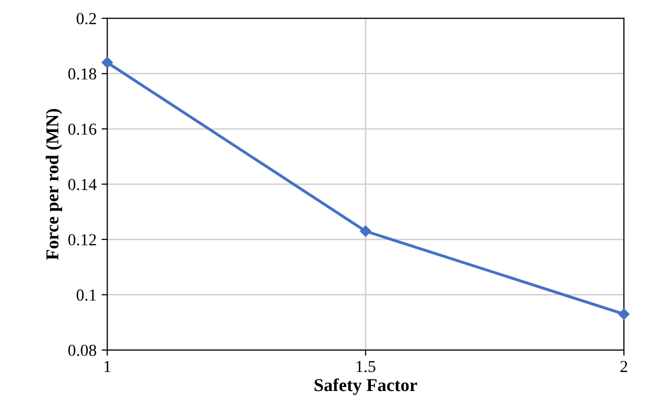  I want to click on y-tick-label: 0.18, so click(82, 74).